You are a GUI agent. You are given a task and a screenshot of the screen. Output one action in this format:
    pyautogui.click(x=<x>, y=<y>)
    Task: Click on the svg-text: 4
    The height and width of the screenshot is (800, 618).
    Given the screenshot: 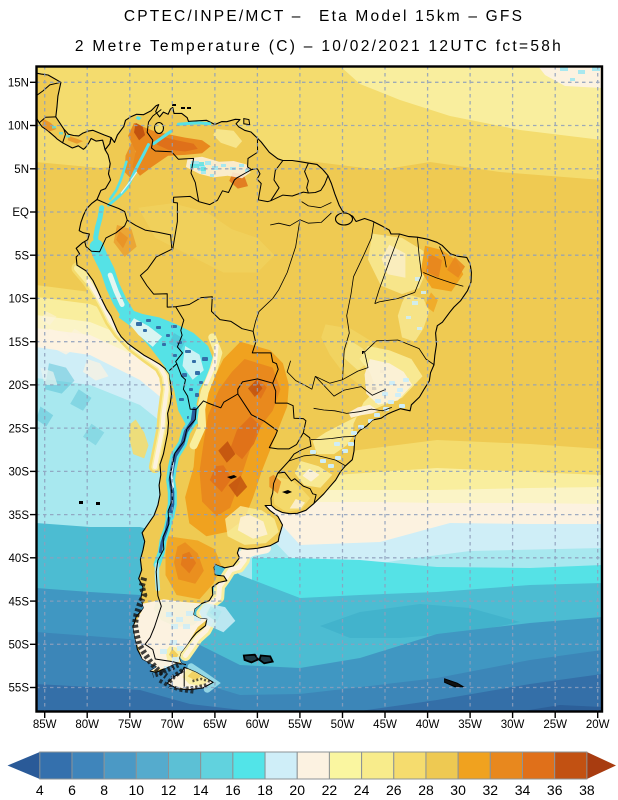 What is the action you would take?
    pyautogui.click(x=40, y=790)
    